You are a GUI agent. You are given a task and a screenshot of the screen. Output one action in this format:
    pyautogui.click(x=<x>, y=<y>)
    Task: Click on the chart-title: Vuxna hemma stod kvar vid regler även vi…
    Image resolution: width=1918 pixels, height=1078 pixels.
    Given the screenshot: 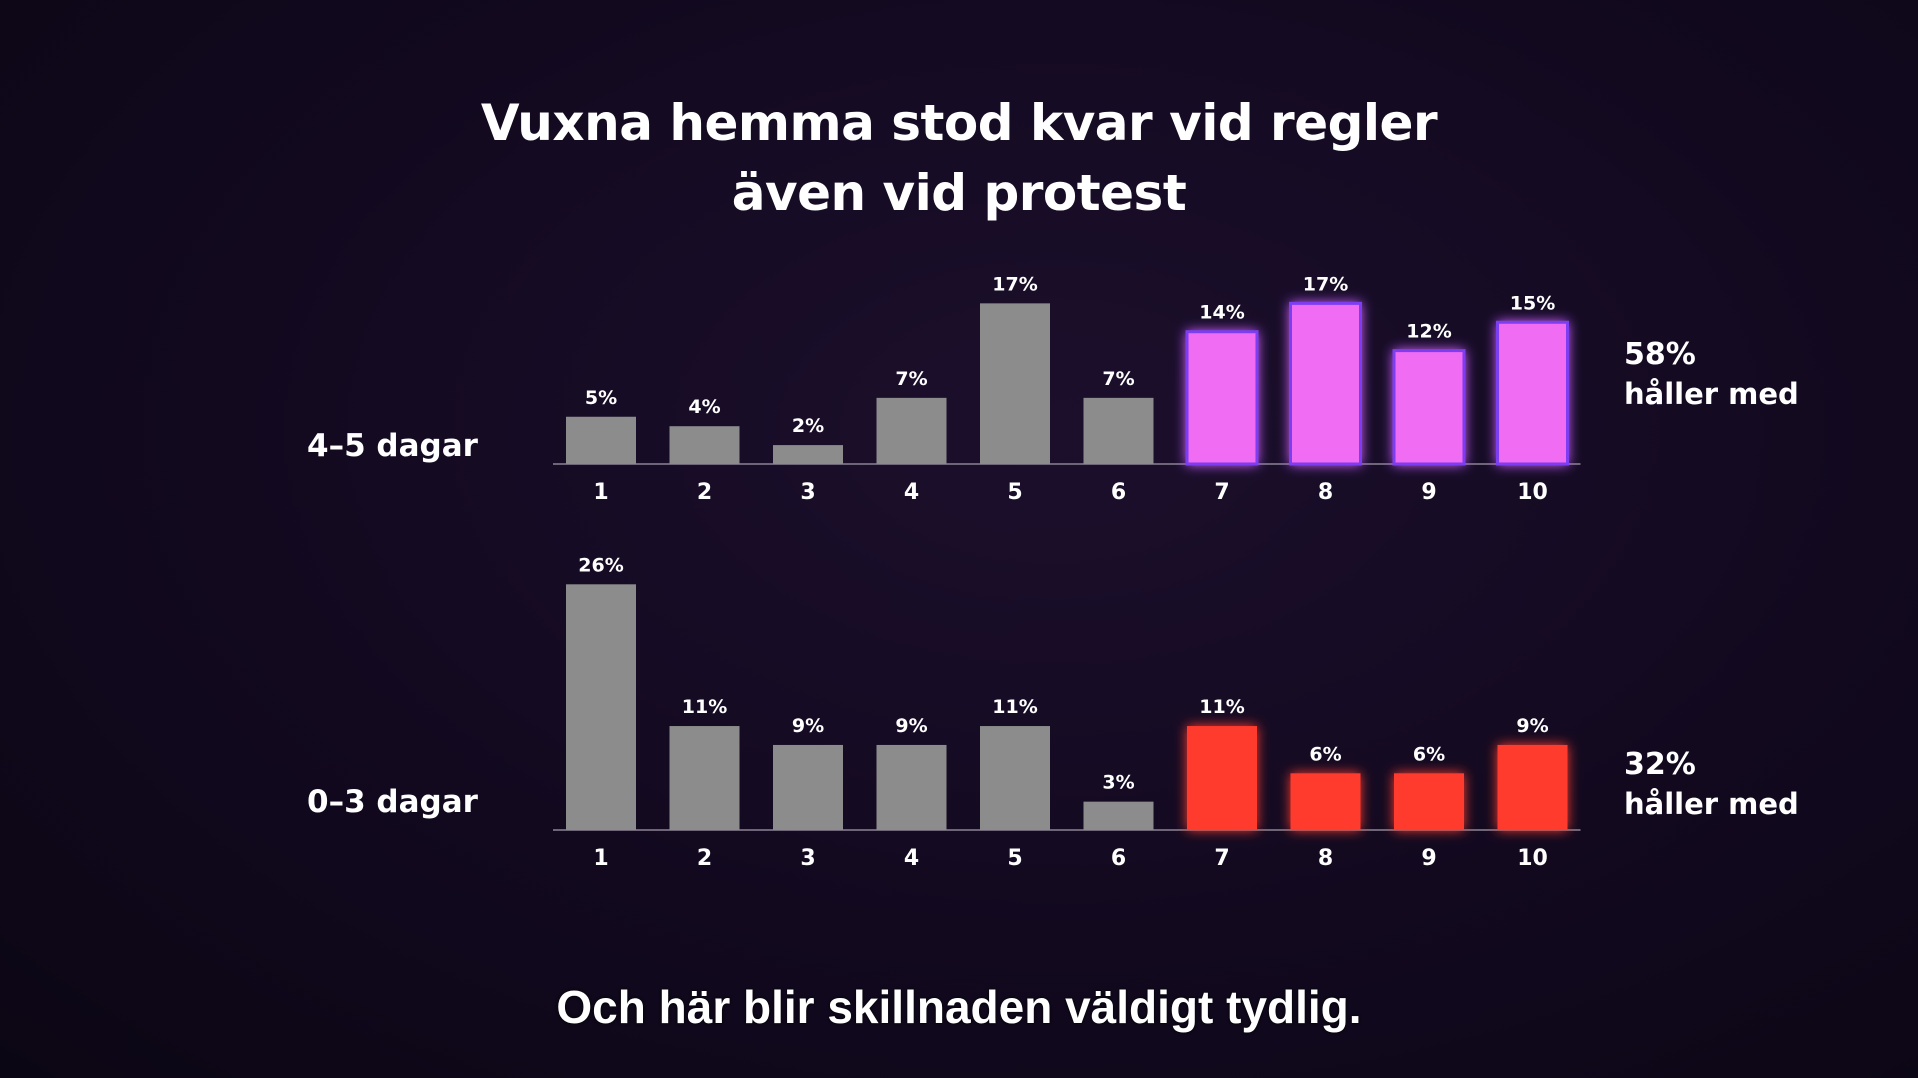 What is the action you would take?
    pyautogui.click(x=959, y=158)
    